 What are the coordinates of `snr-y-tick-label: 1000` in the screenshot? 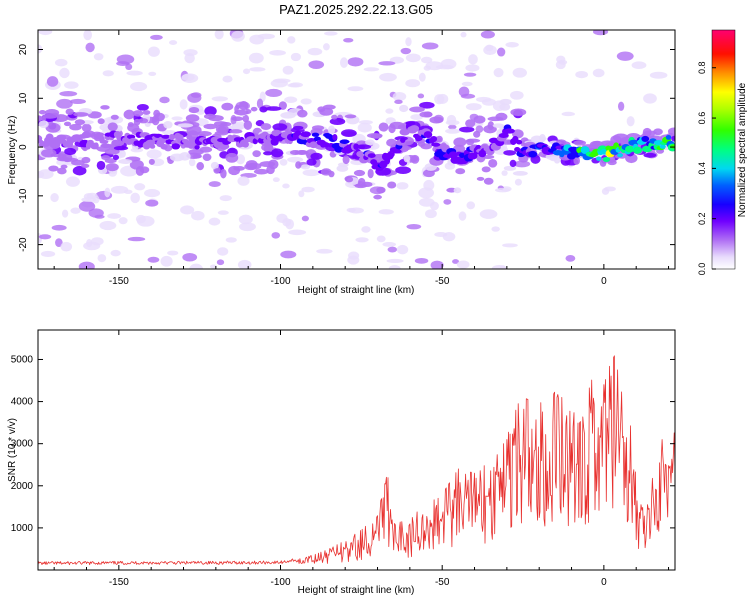 It's located at (22, 528).